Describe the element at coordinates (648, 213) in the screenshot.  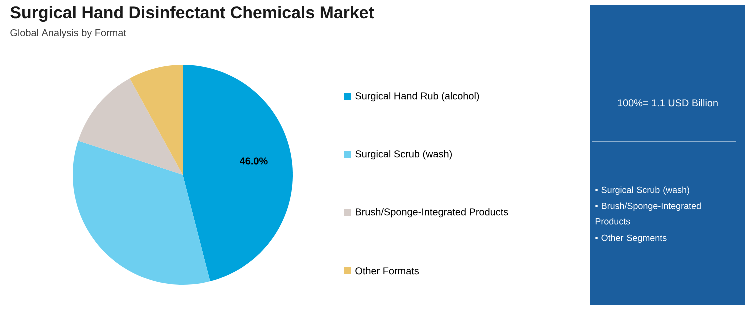
I see `text: • Brush/Sponge-Integrated Products` at that location.